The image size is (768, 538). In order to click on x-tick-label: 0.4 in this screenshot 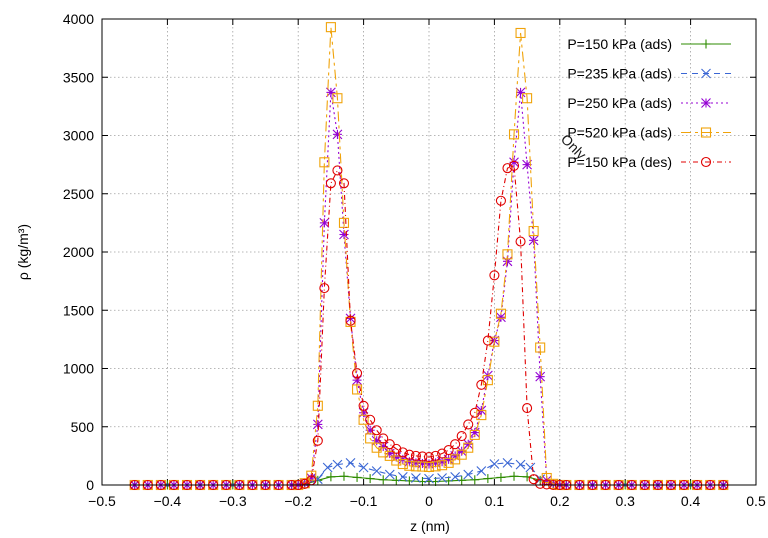, I will do `click(691, 501)`.